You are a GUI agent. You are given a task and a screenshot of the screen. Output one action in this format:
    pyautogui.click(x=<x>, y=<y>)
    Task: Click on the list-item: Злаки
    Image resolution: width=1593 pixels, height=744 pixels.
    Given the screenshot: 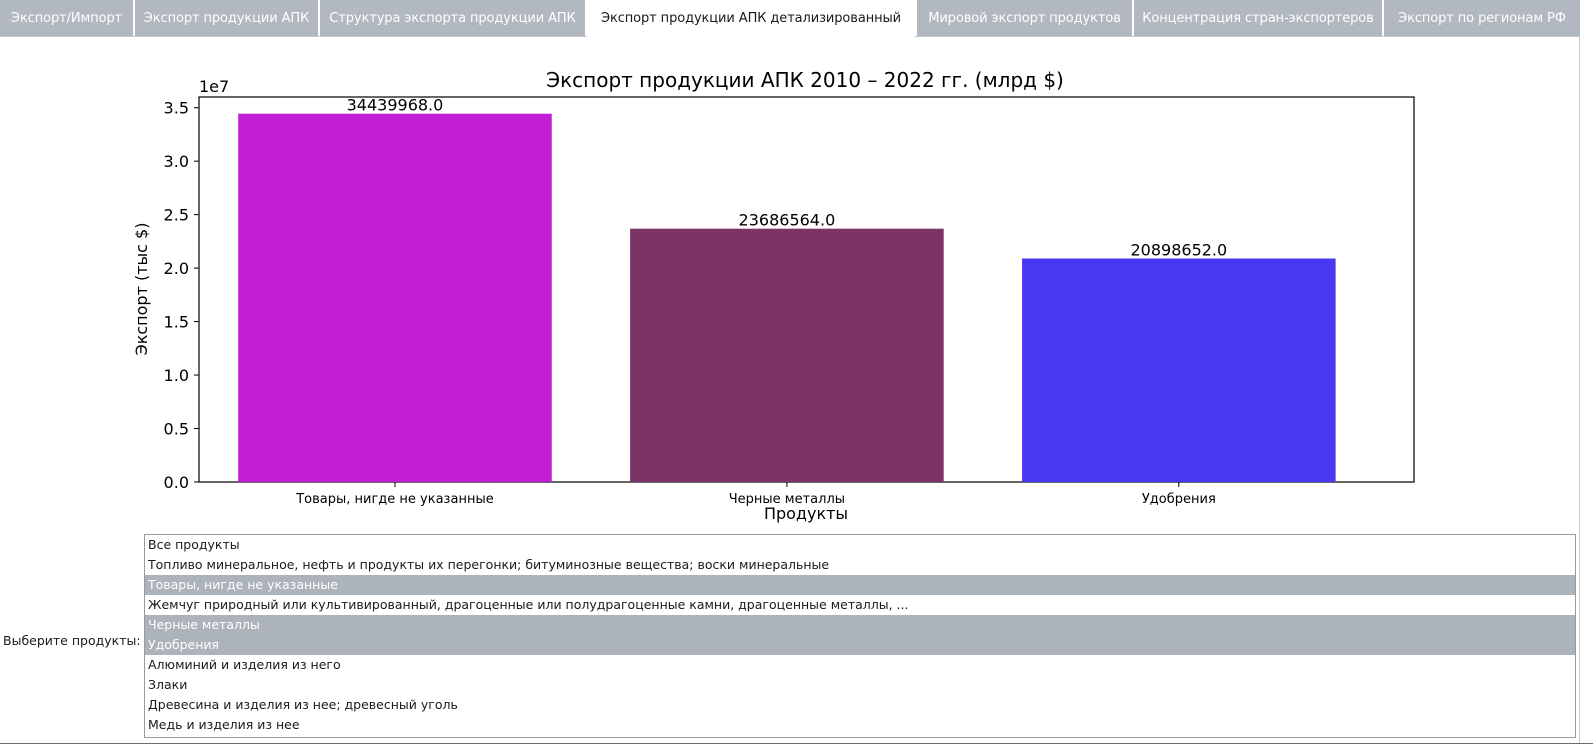 What is the action you would take?
    pyautogui.click(x=168, y=684)
    